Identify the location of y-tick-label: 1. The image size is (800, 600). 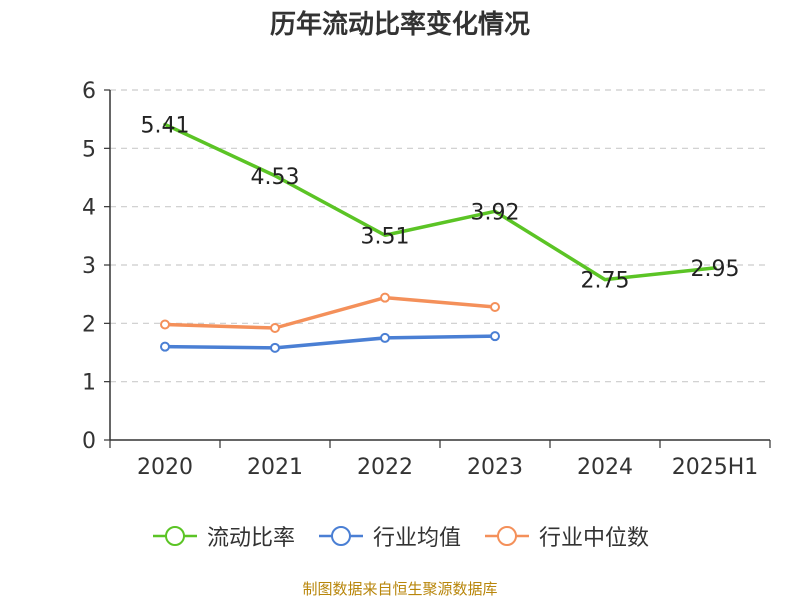
(89, 383).